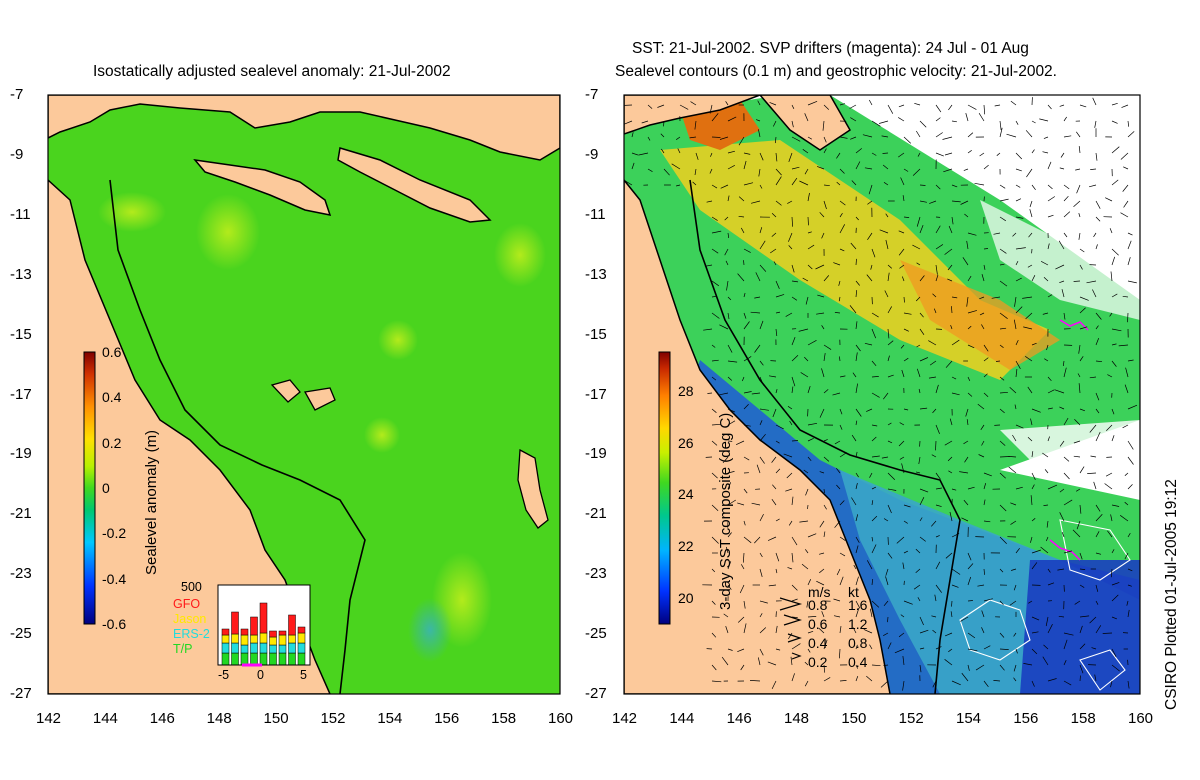 This screenshot has height=780, width=1200. Describe the element at coordinates (1080, 627) in the screenshot. I see `sst-south-cool` at that location.